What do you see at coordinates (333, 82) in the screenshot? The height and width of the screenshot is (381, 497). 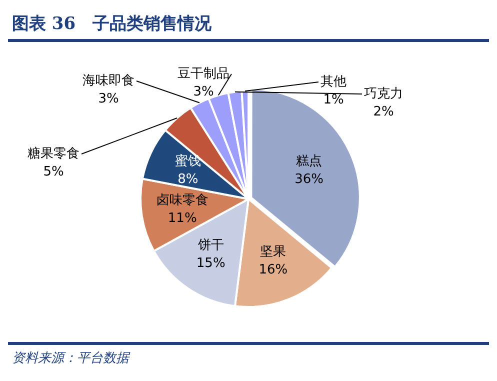 I see `slice-label: 其他` at bounding box center [333, 82].